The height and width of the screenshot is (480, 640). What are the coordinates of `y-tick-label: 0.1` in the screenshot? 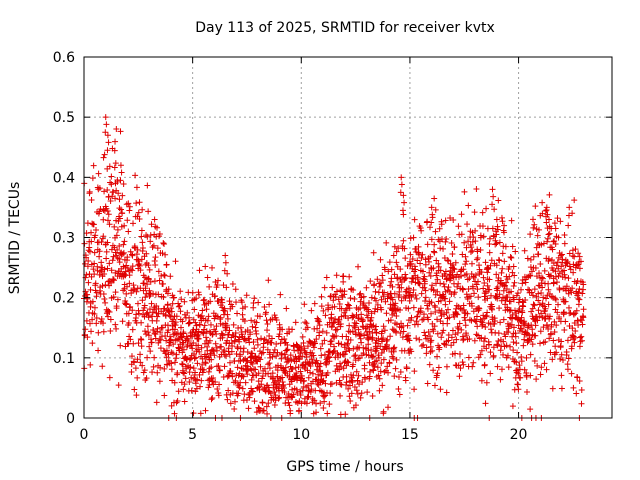 It's located at (64, 359).